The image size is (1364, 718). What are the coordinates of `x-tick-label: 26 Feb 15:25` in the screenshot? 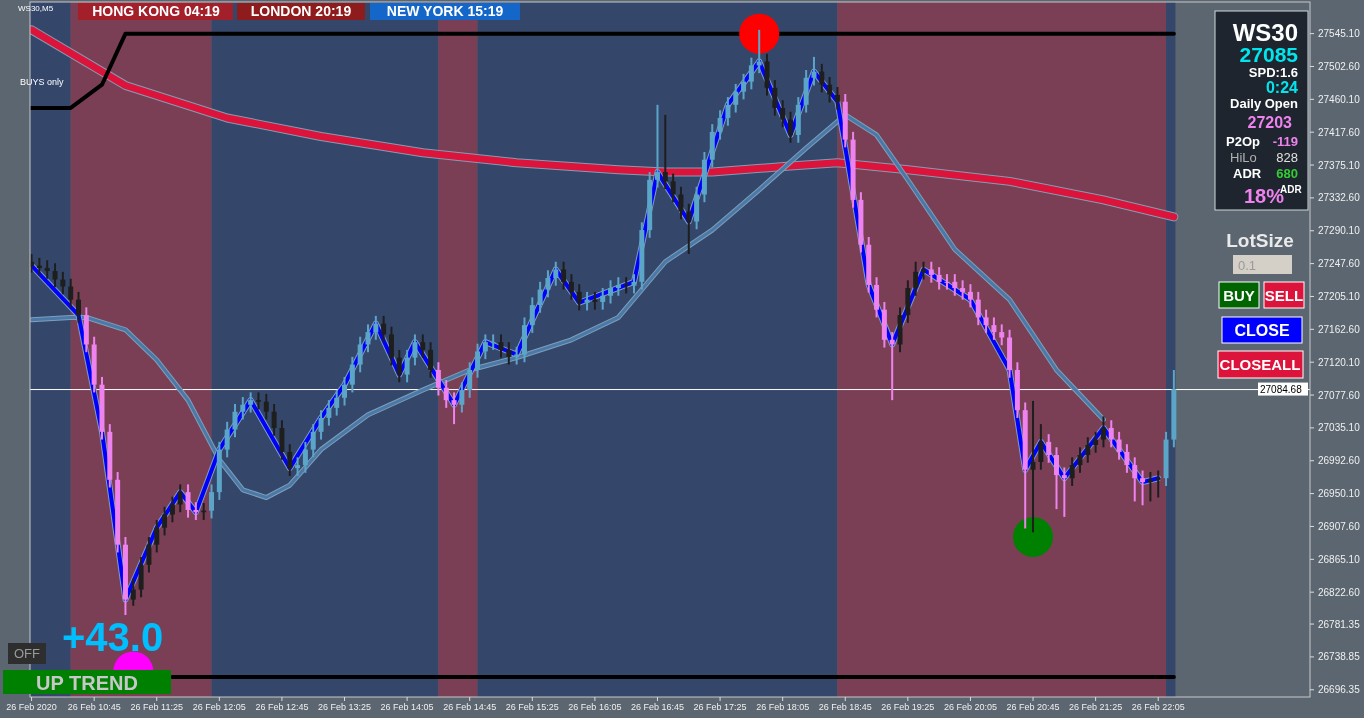 It's located at (532, 707).